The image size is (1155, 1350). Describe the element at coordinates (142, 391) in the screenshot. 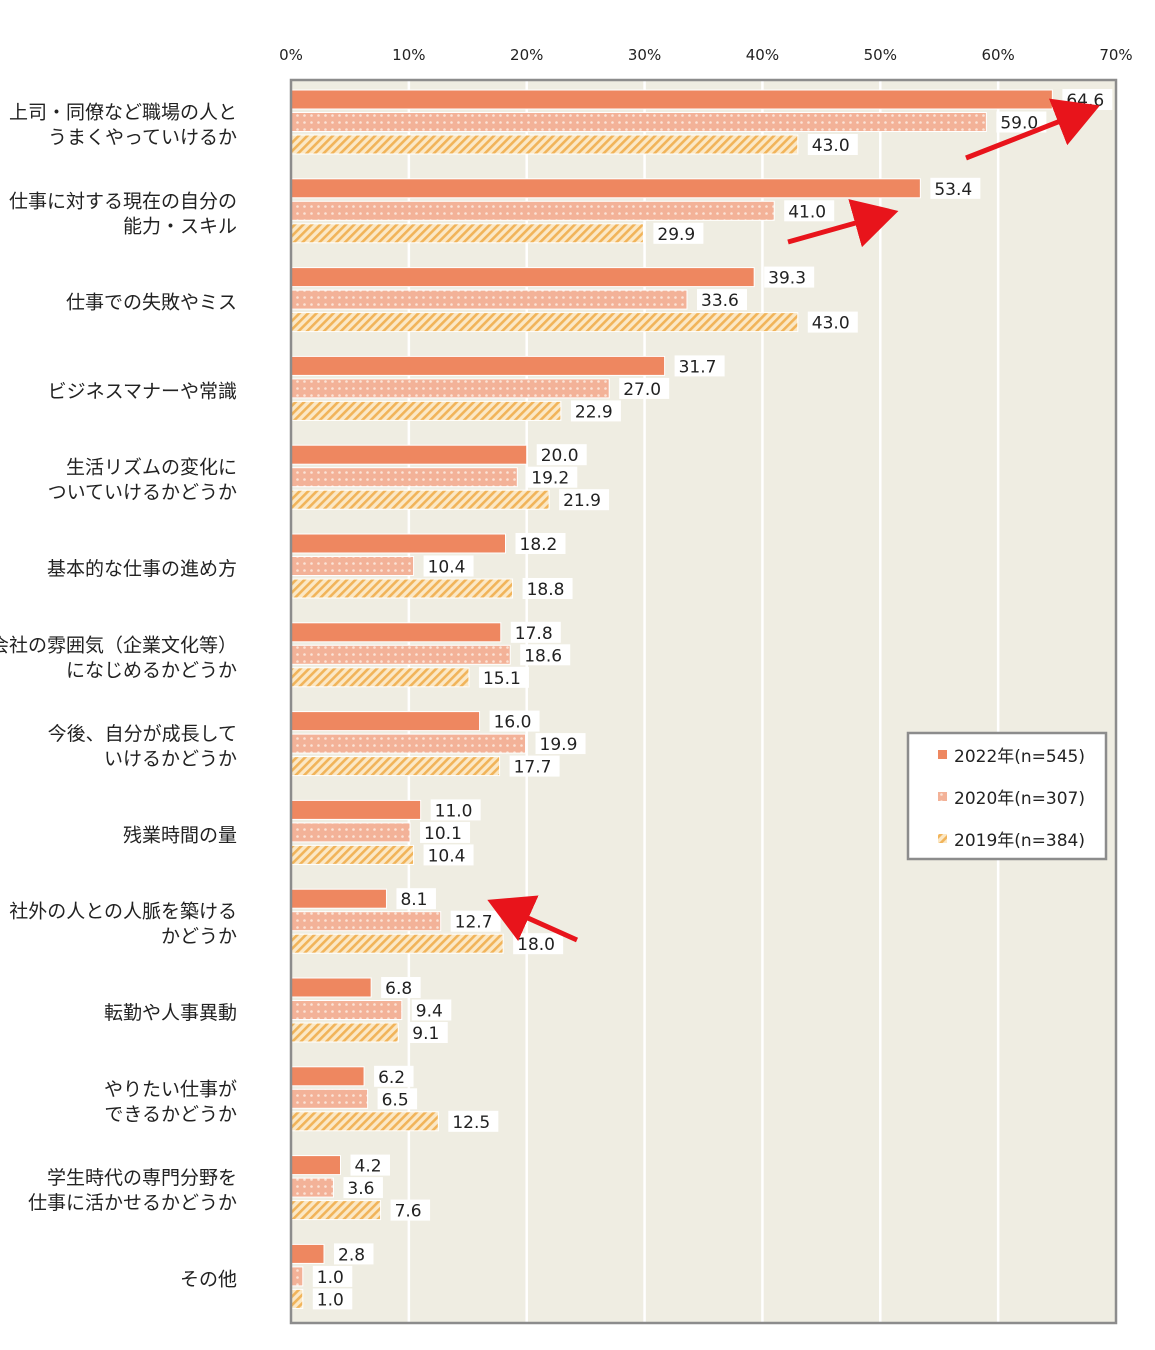

I see `category-label: ビジネスマナーや常識` at that location.